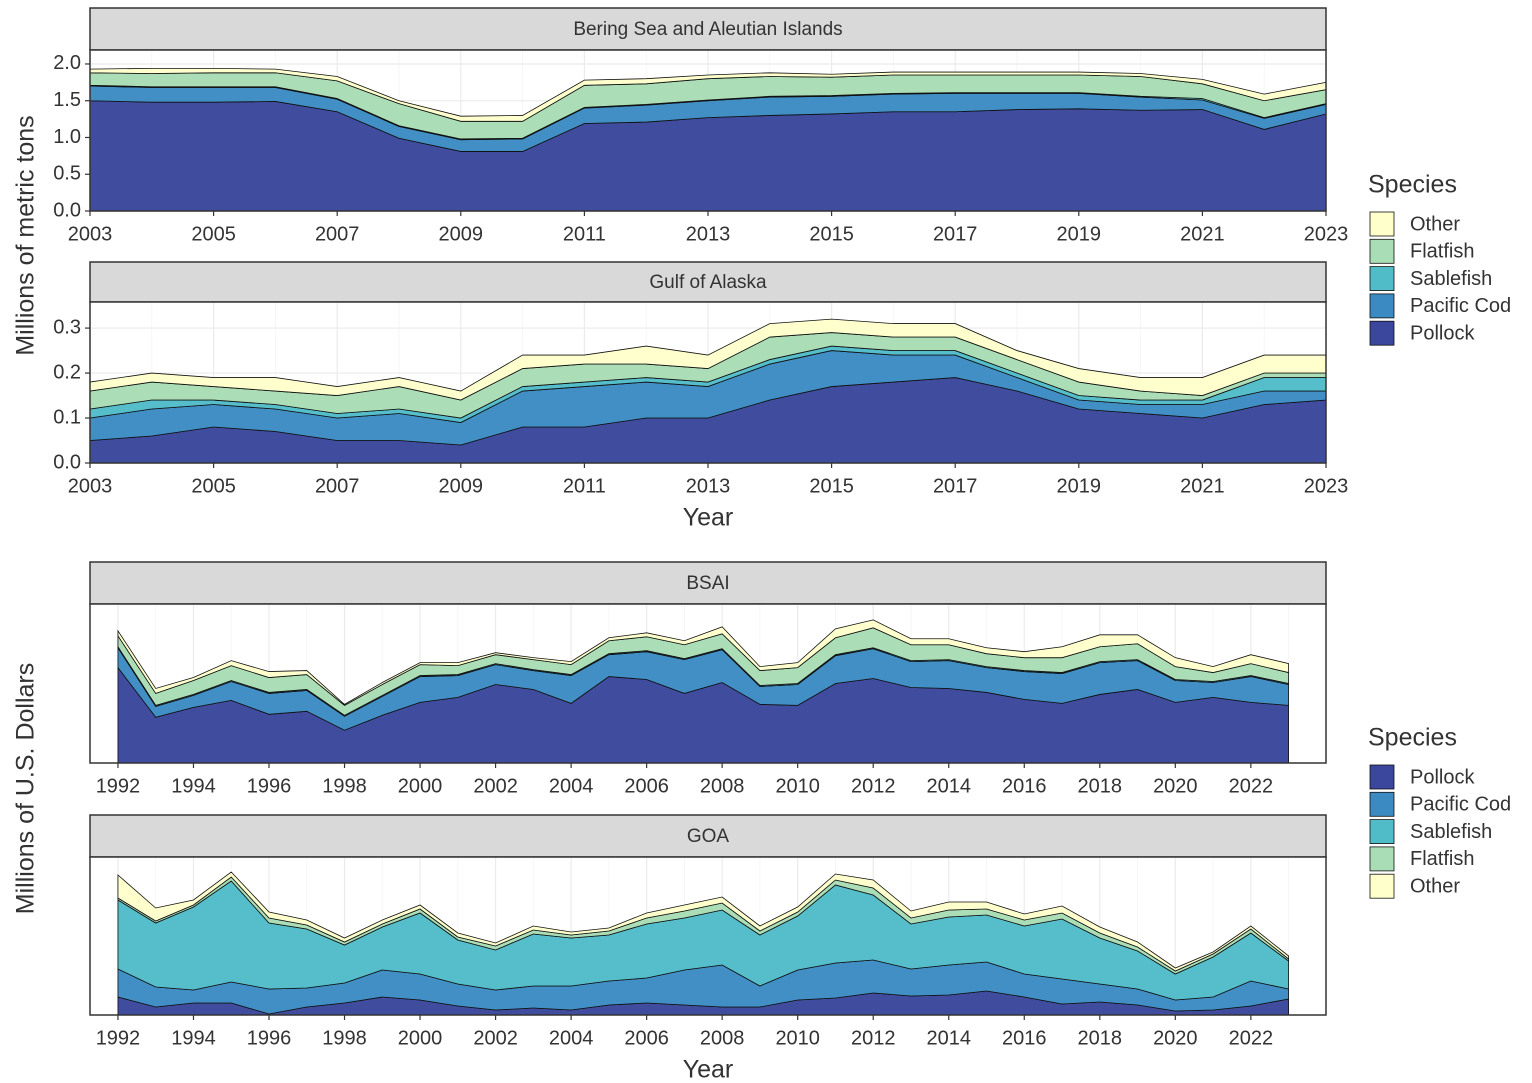 Image resolution: width=1532 pixels, height=1083 pixels. I want to click on panel-title: Bering Sea and Aleutian Islands, so click(707, 29).